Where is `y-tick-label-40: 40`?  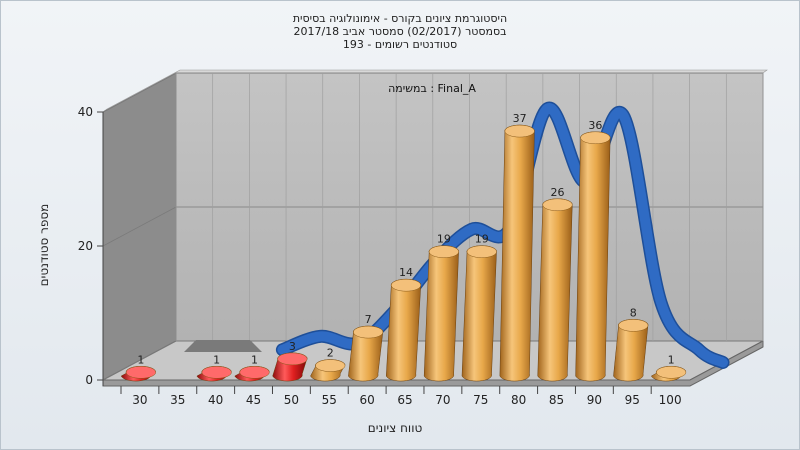 y-tick-label-40: 40 is located at coordinates (85, 112).